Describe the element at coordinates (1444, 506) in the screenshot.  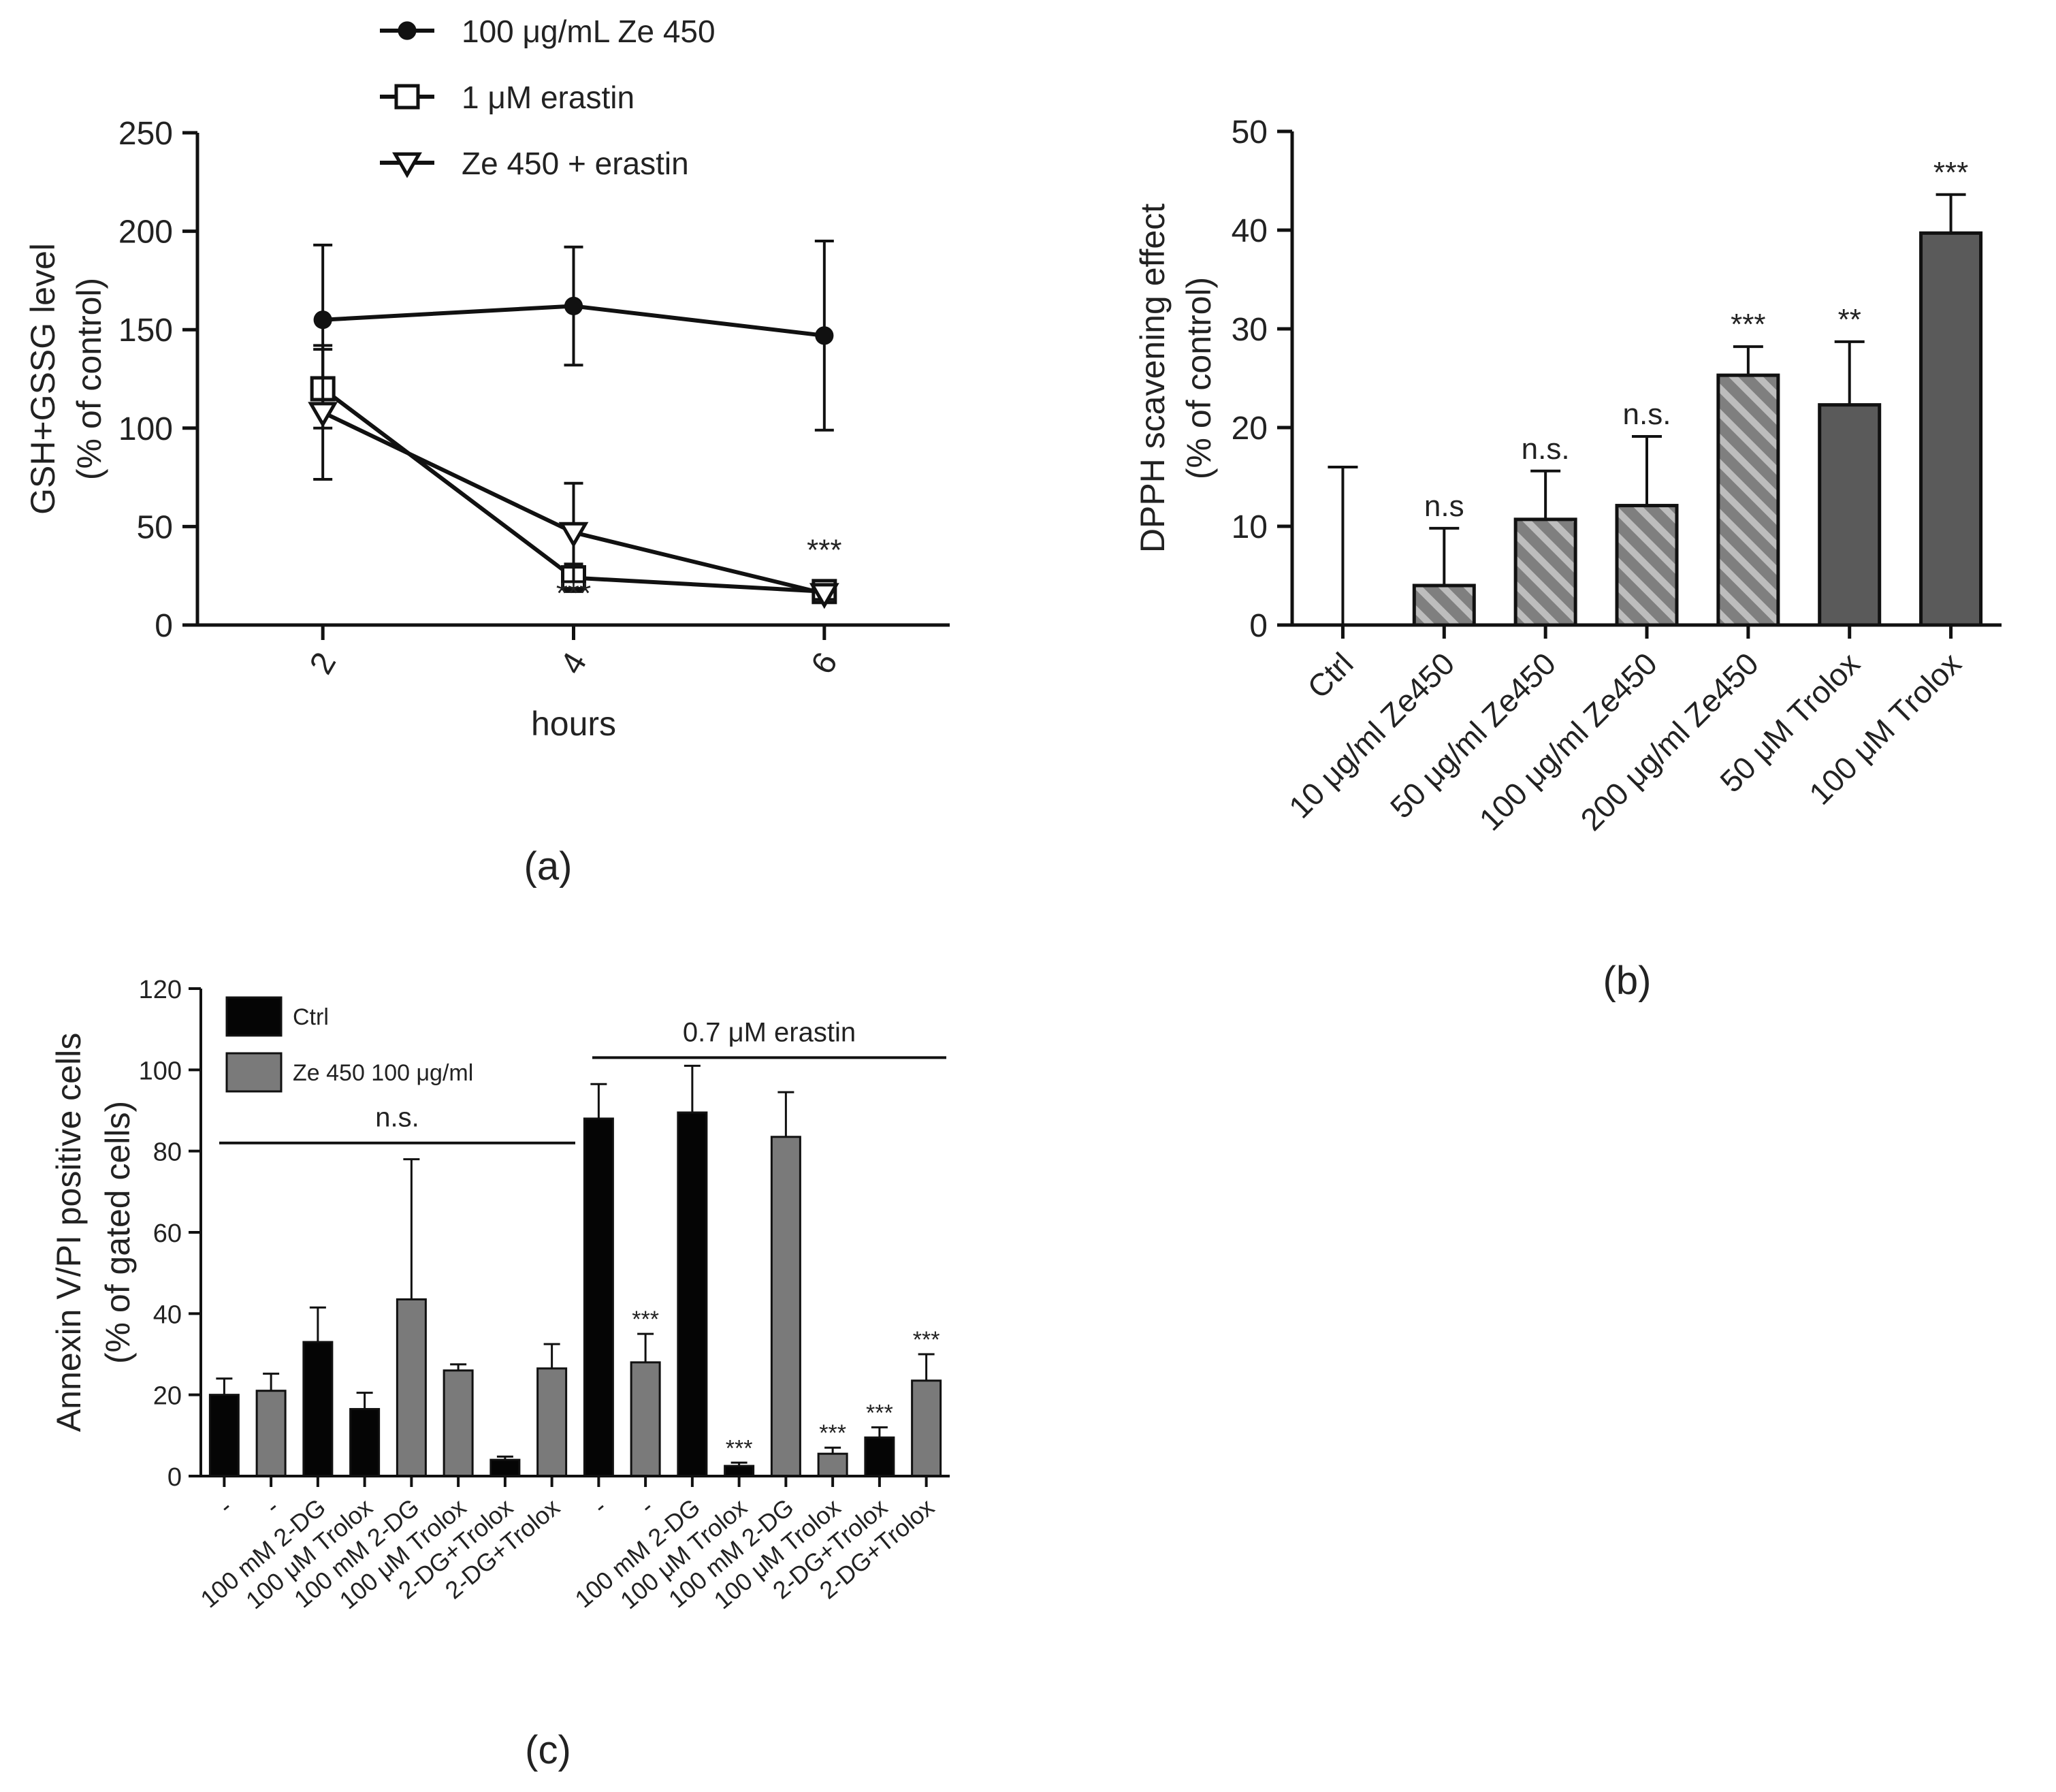
I see `significance-label: n.s` at that location.